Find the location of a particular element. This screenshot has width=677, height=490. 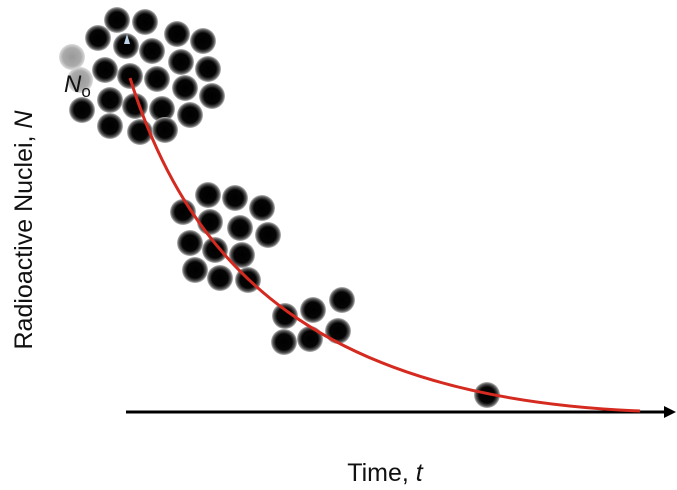

x-label-text: Time, is located at coordinates (381, 473).